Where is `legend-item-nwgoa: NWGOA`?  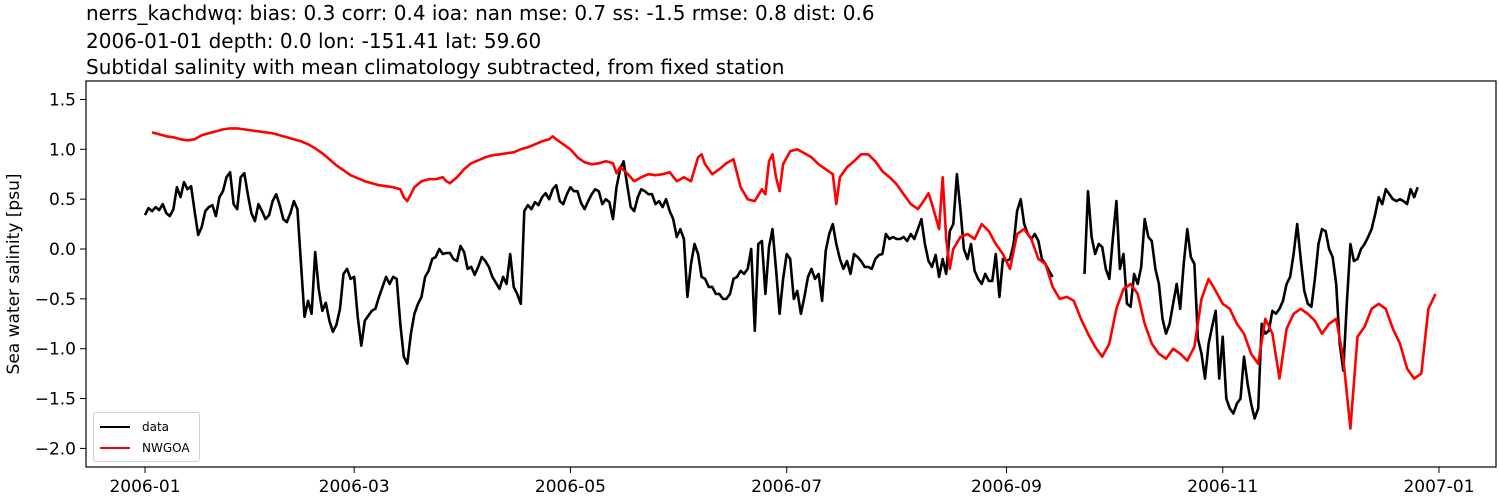 legend-item-nwgoa: NWGOA is located at coordinates (145, 448).